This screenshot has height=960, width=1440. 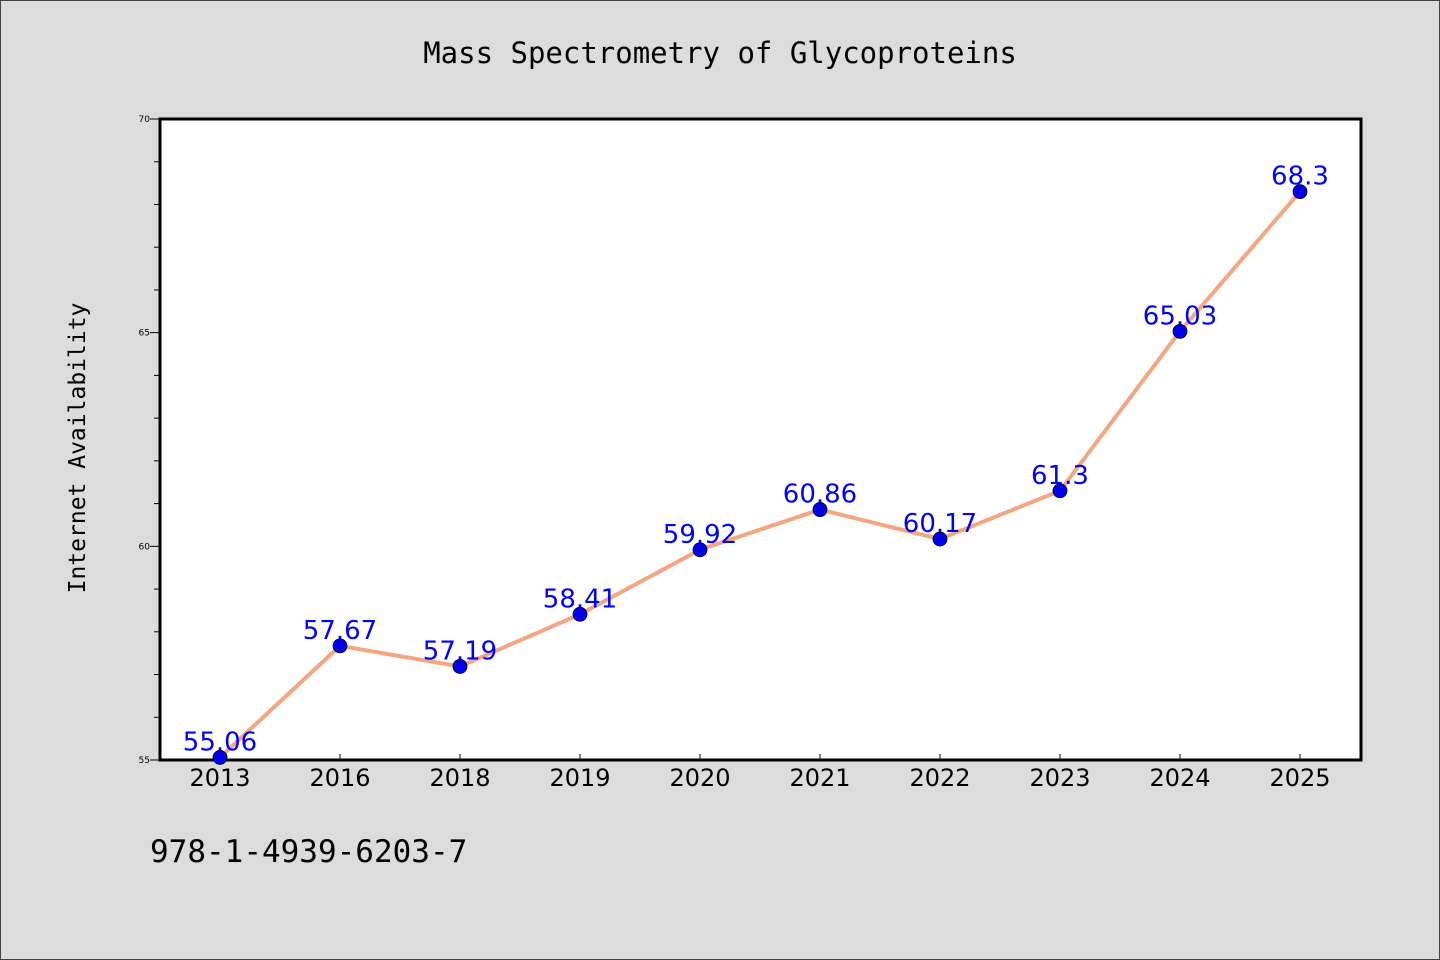 What do you see at coordinates (144, 761) in the screenshot?
I see `y-tick-label: 55` at bounding box center [144, 761].